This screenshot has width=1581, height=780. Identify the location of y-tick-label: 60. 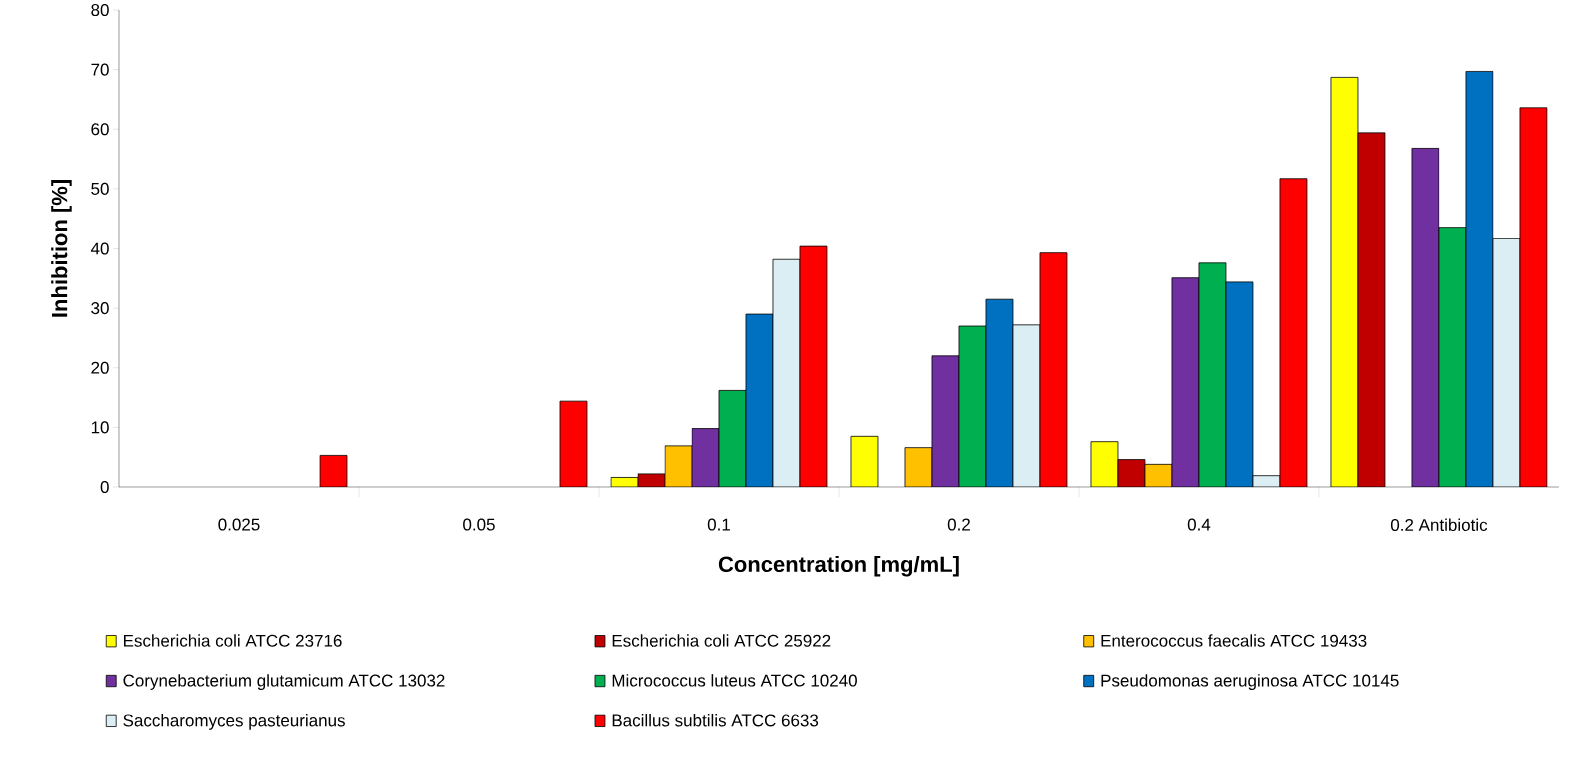
(100, 129).